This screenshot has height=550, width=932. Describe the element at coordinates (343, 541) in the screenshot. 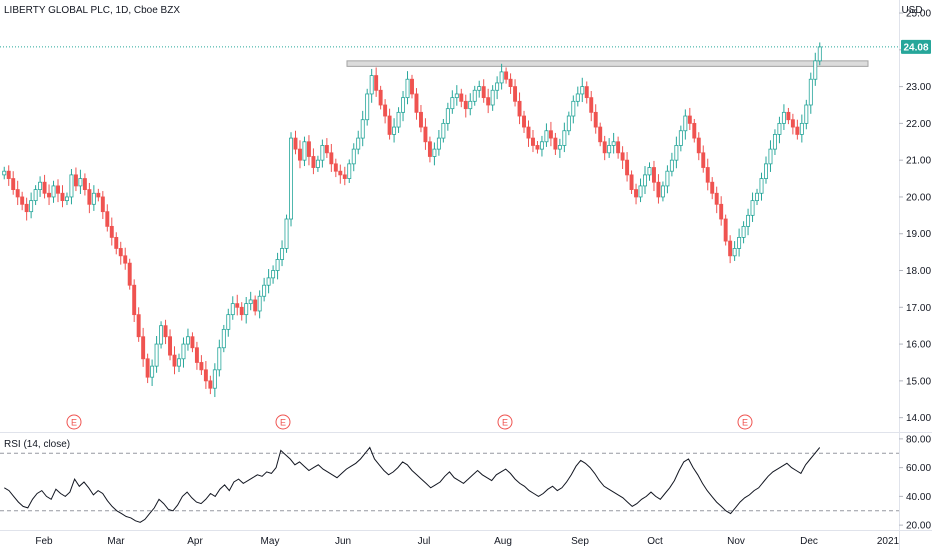

I see `time-tick-label: Jun` at that location.